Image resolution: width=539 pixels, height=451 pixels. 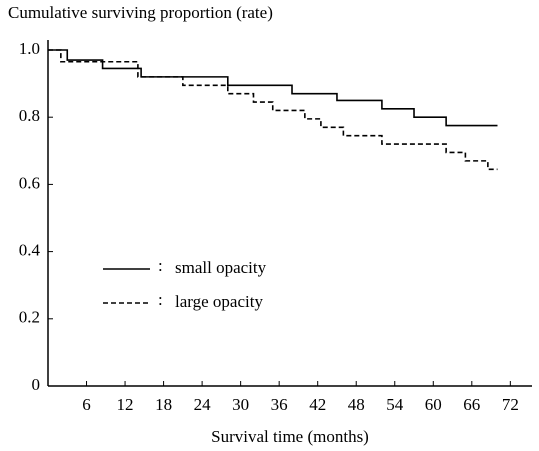 I want to click on x-tick-label: 24, so click(x=203, y=404).